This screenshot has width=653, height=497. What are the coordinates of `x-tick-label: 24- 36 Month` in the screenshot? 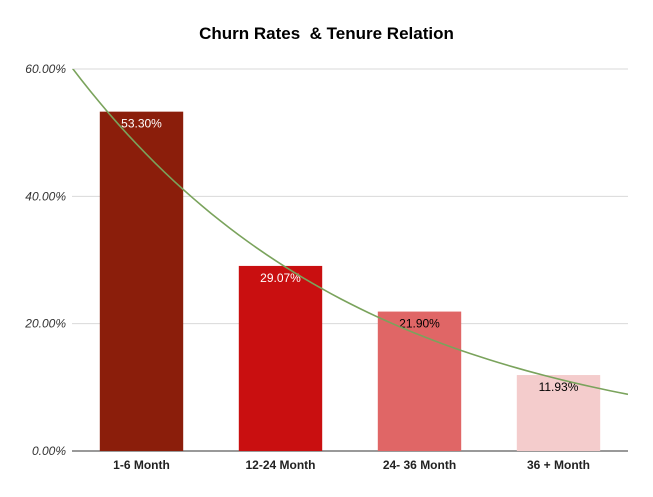 It's located at (419, 465).